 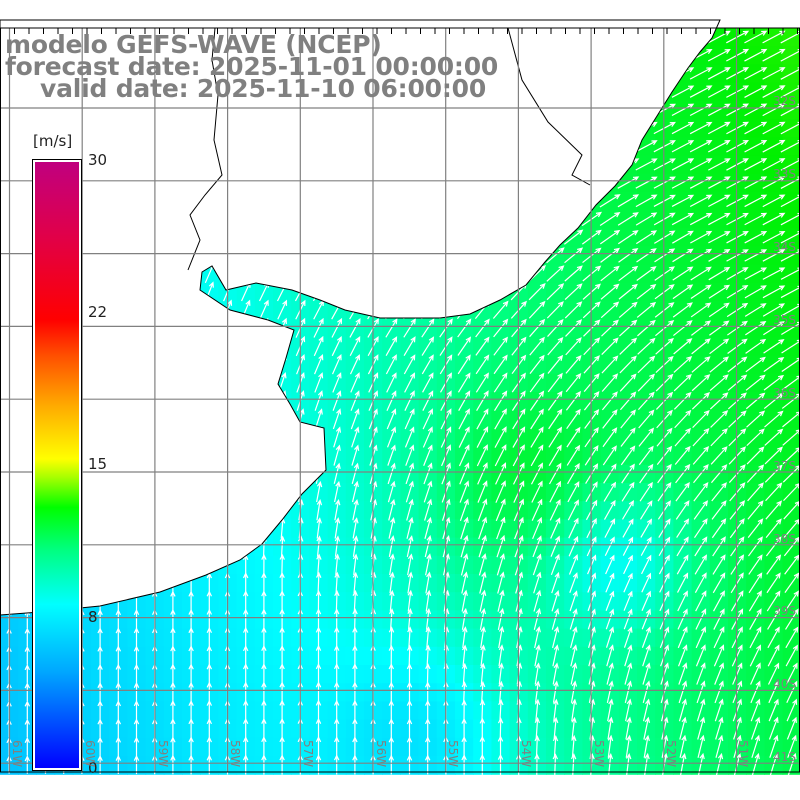 I want to click on colorbar, so click(x=57, y=465).